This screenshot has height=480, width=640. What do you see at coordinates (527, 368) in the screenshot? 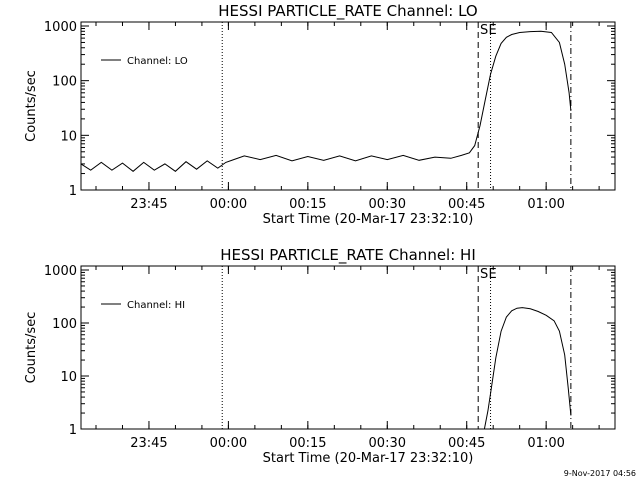
I see `series-line` at bounding box center [527, 368].